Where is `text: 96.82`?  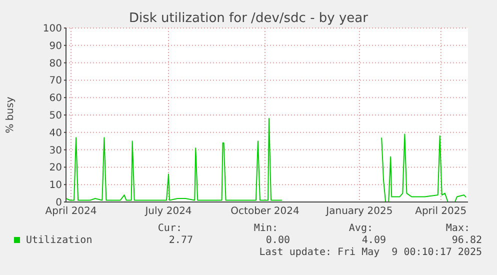
text: 96.82 is located at coordinates (467, 240).